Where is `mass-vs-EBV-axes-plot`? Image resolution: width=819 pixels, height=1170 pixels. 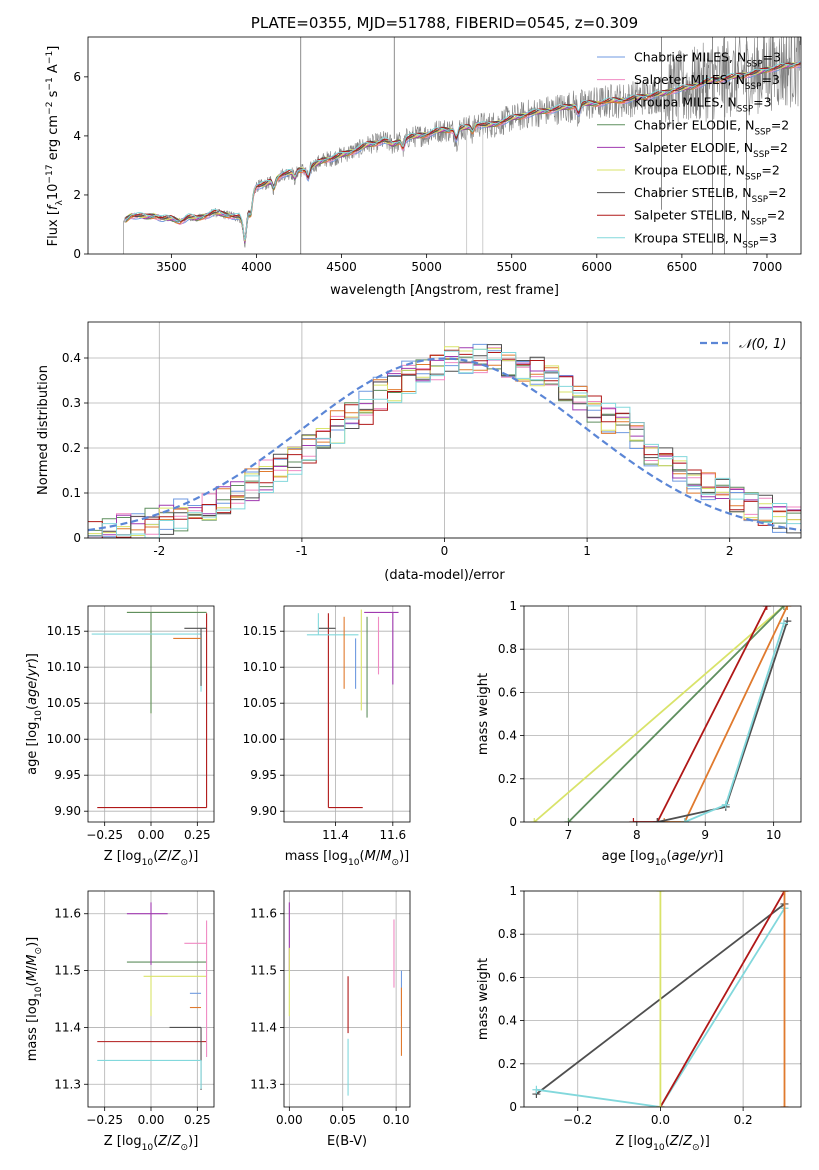 mass-vs-EBV-axes-plot is located at coordinates (345, 999).